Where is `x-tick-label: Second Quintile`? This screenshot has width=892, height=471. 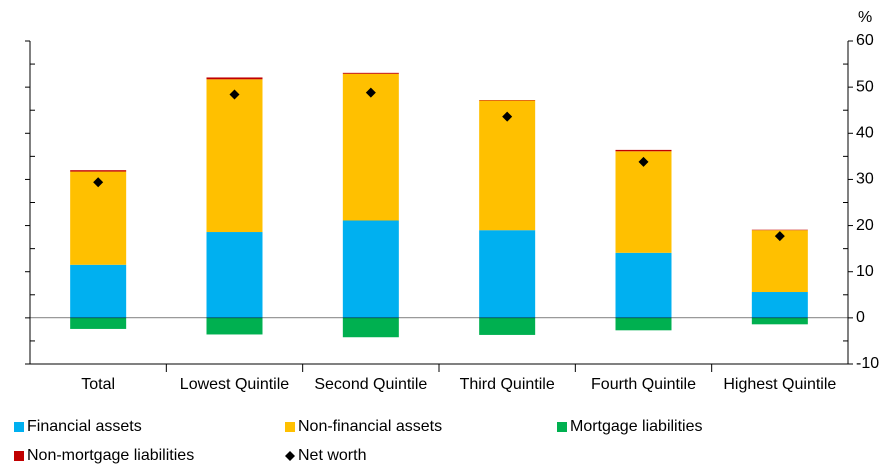 x-tick-label: Second Quintile is located at coordinates (370, 384).